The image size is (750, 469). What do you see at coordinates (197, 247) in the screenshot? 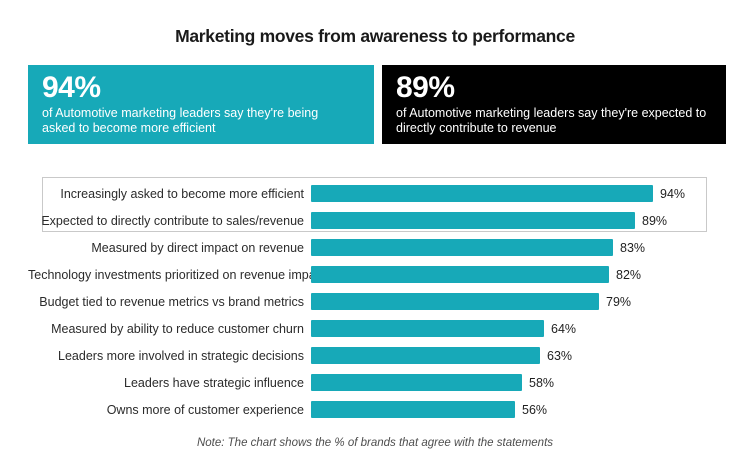
I see `bar-category-label: Measured by direct impact on revenue` at bounding box center [197, 247].